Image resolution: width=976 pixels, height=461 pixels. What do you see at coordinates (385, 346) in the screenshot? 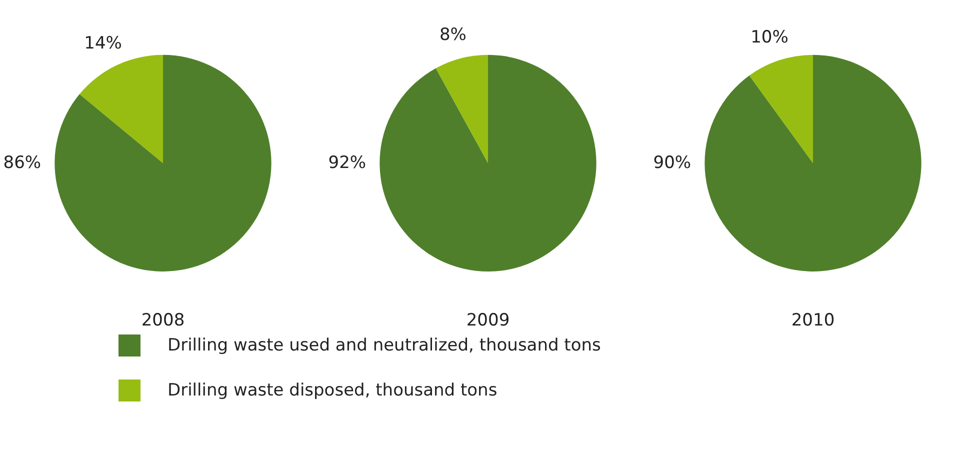
I see `legend-label: Drilling waste used and neutralized, thousand tons` at bounding box center [385, 346].